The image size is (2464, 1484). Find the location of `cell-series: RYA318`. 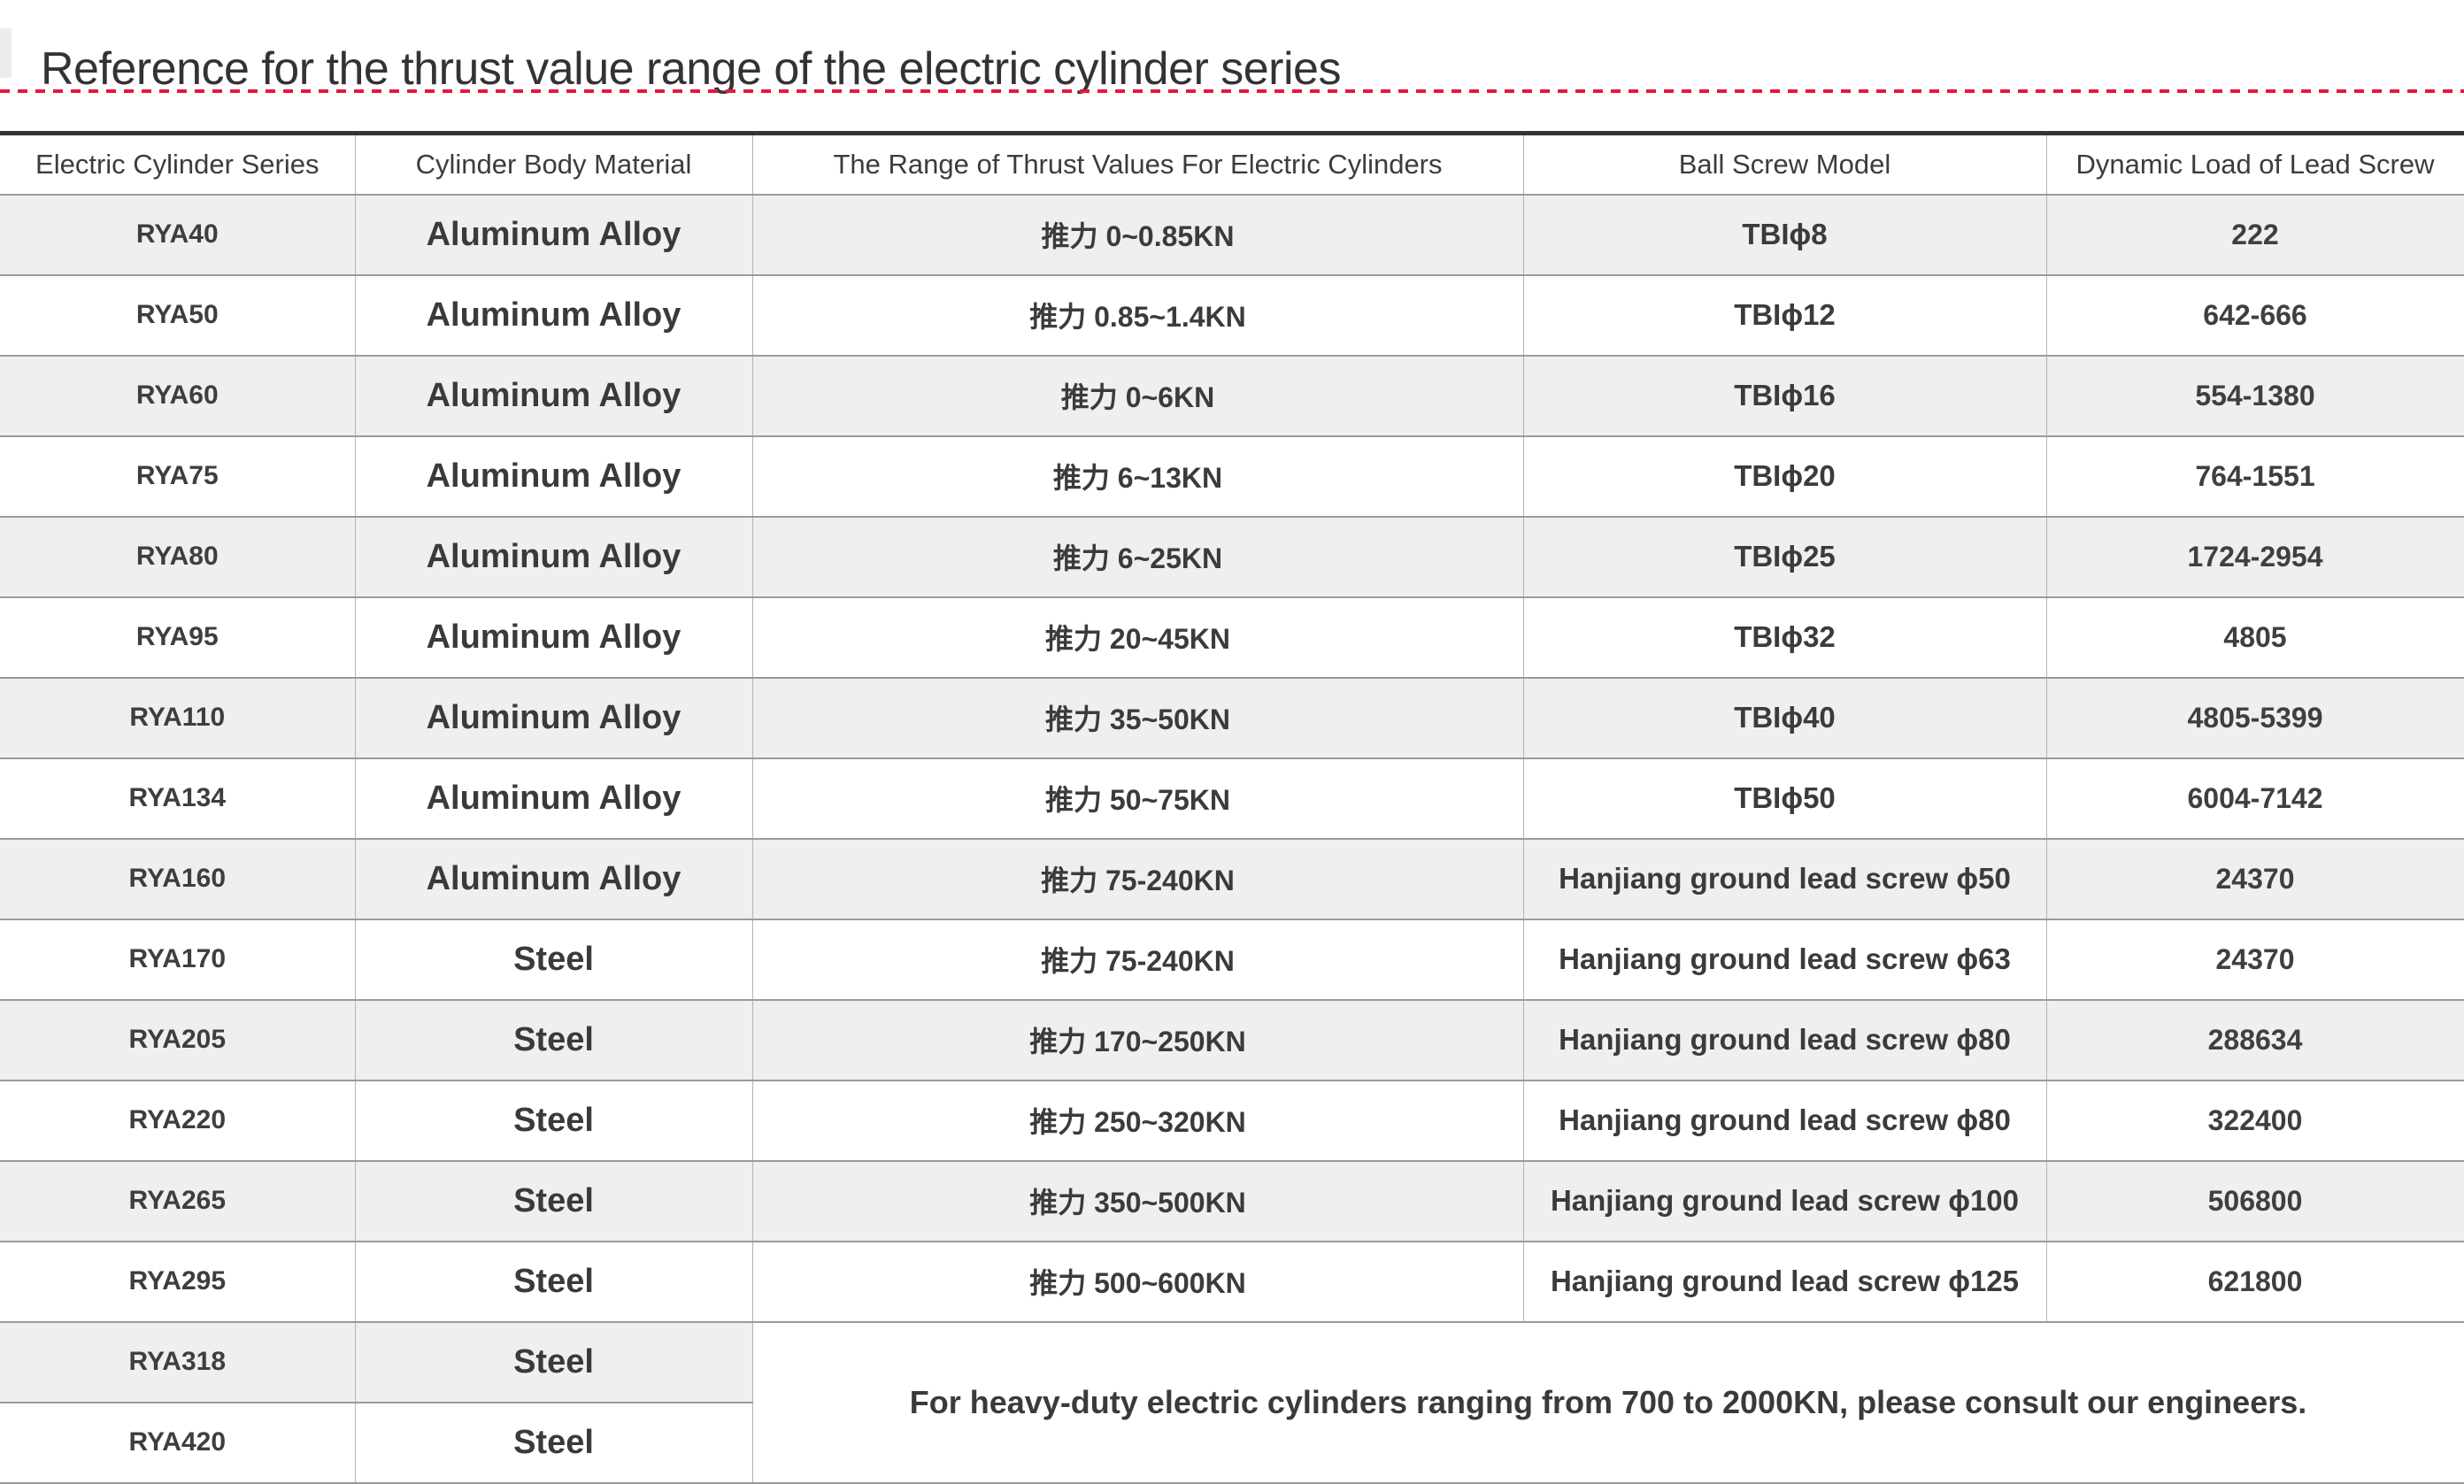

cell-series: RYA318 is located at coordinates (178, 1362).